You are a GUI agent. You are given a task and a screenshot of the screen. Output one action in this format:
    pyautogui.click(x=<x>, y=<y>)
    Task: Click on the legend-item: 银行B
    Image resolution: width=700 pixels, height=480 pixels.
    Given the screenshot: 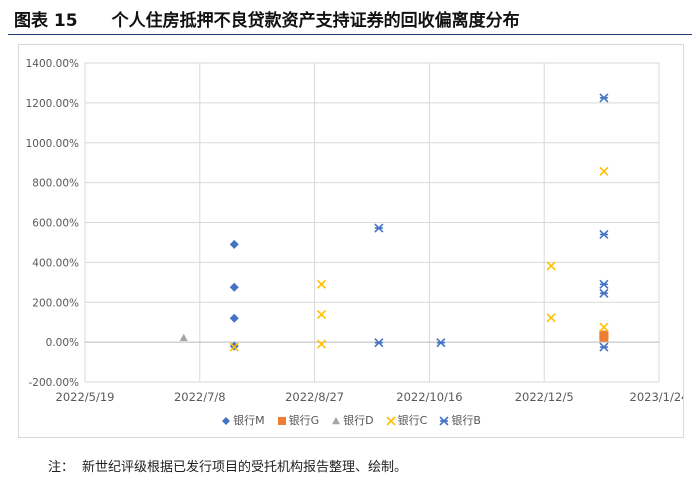 What is the action you would take?
    pyautogui.click(x=460, y=420)
    